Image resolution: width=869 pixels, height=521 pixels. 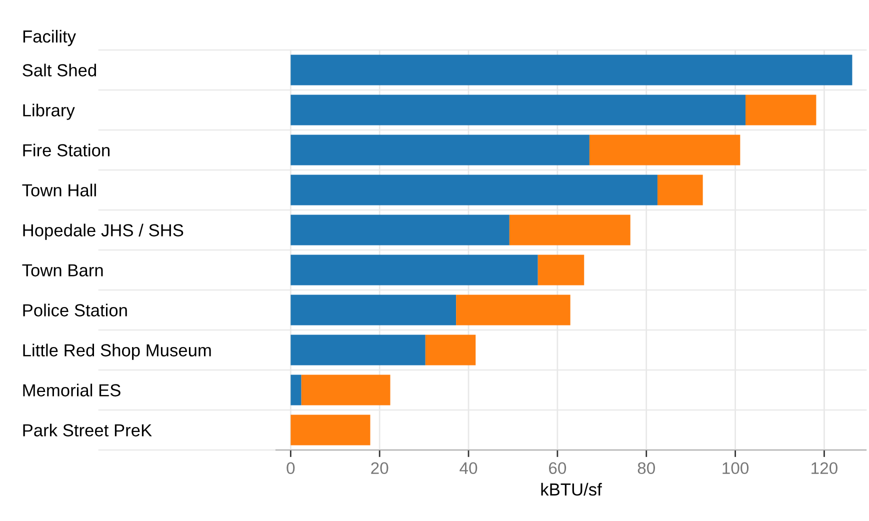 I want to click on y-tick-label: Town Barn, so click(x=62, y=270).